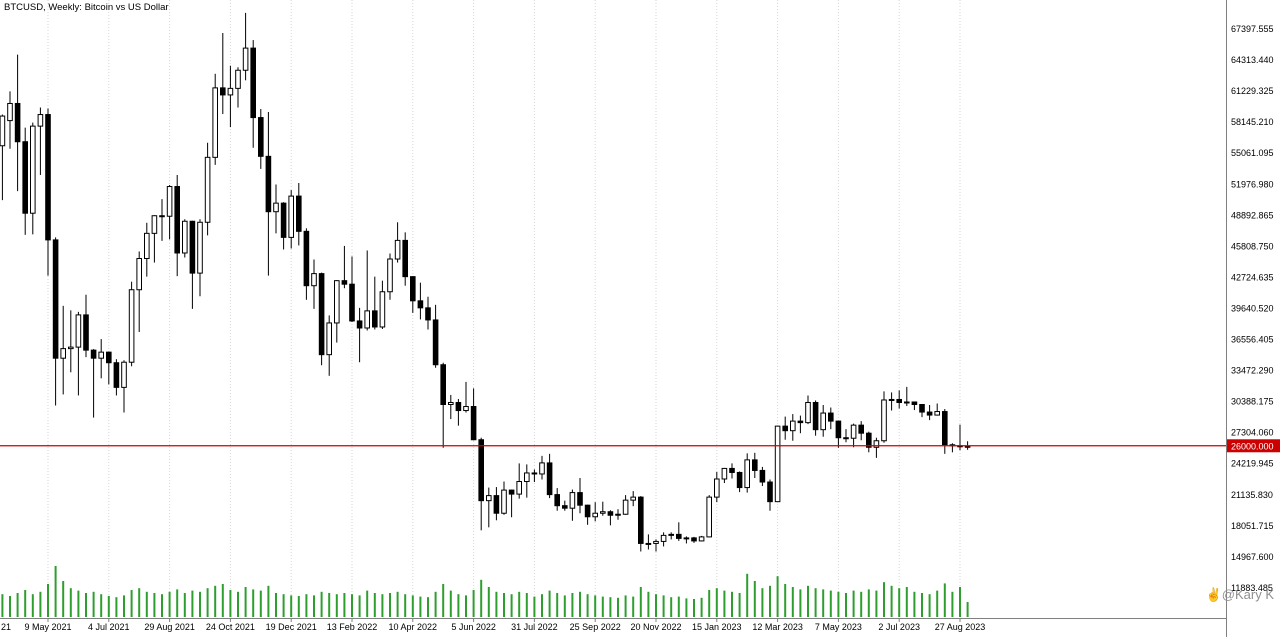 This screenshot has width=1280, height=637. What do you see at coordinates (1252, 60) in the screenshot?
I see `price-axis-label: 64313.440` at bounding box center [1252, 60].